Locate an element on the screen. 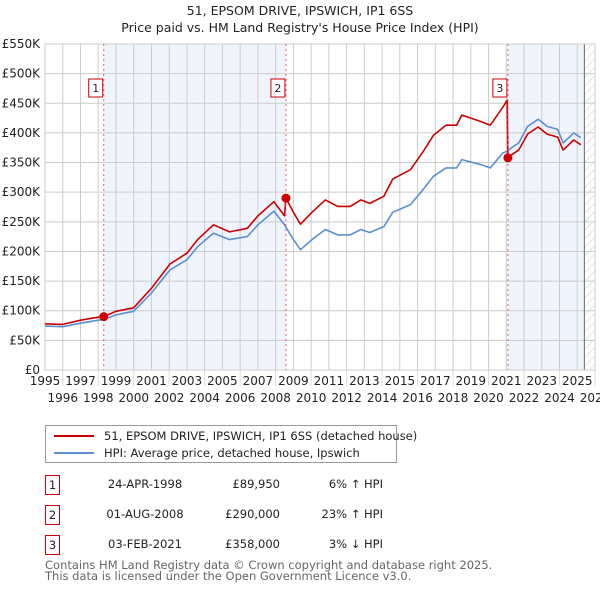 Image resolution: width=600 pixels, height=590 pixels. x-tick-label: 2001 is located at coordinates (151, 381).